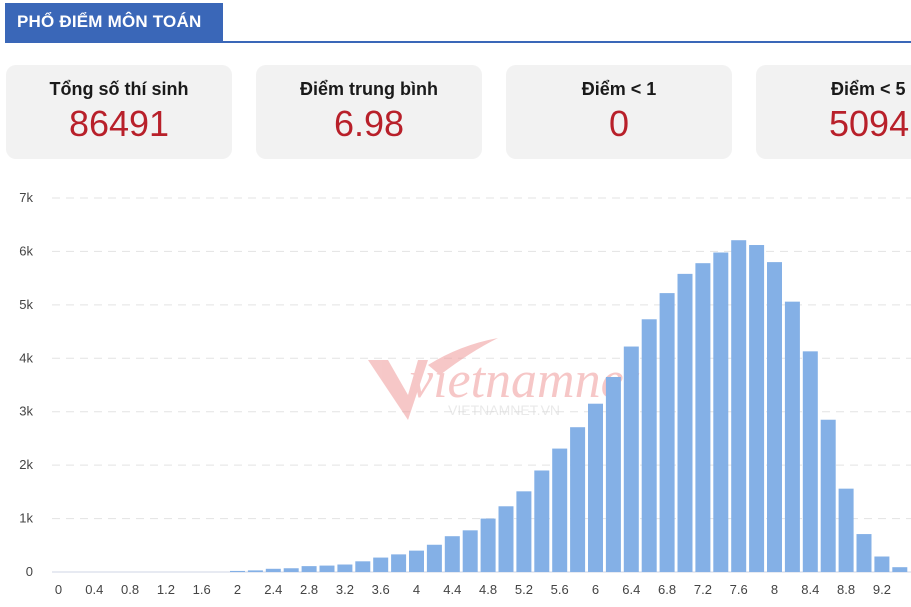  I want to click on bar-4.4, so click(452, 554).